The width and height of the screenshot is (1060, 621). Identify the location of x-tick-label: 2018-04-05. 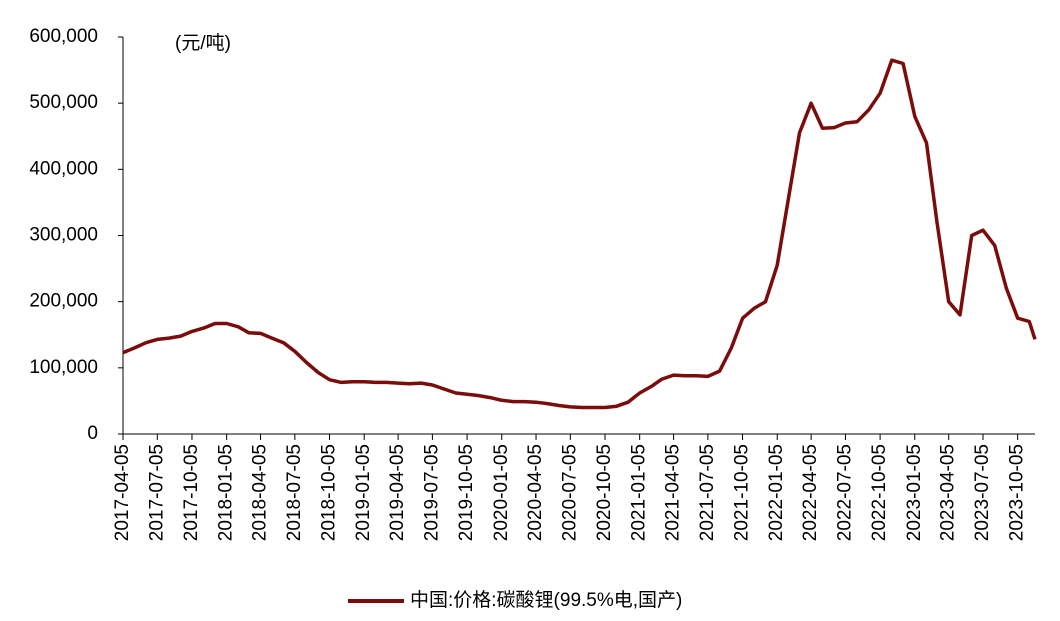
(260, 492).